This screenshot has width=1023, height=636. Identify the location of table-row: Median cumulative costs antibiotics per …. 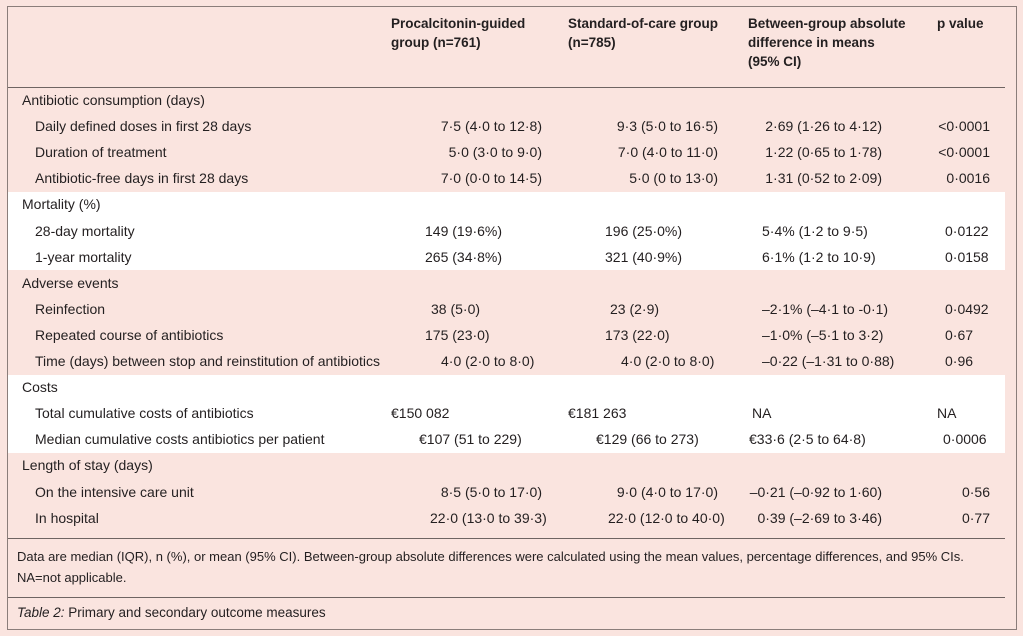
(511, 439).